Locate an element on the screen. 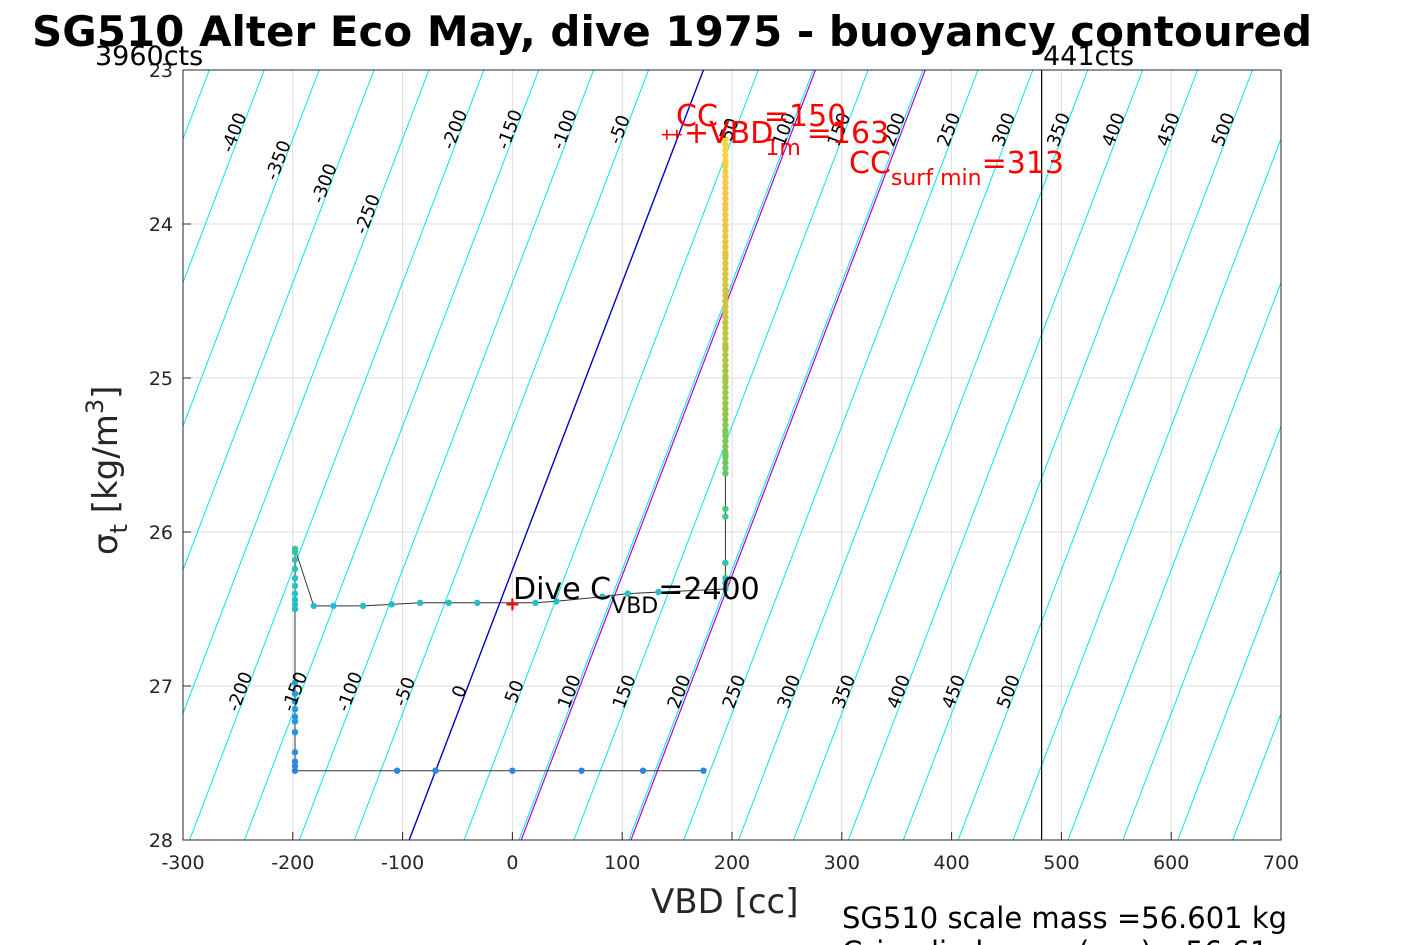 This screenshot has width=1417, height=945. y-tick-label: 26 is located at coordinates (161, 533).